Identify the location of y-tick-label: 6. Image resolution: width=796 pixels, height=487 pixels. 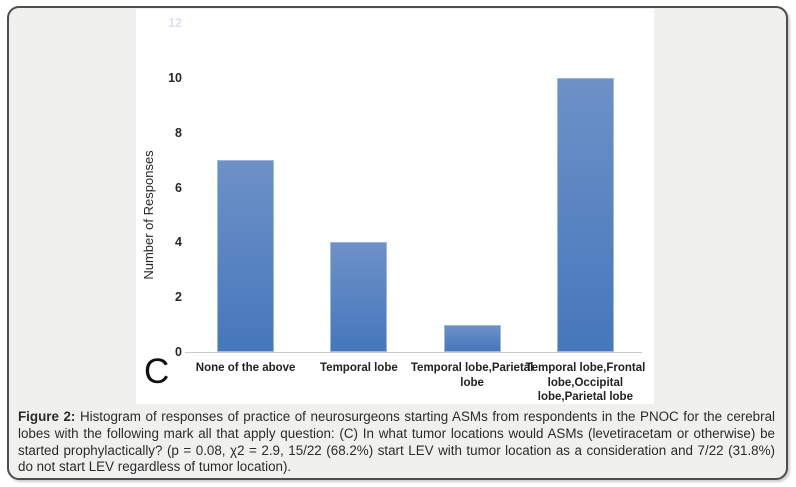
(178, 187).